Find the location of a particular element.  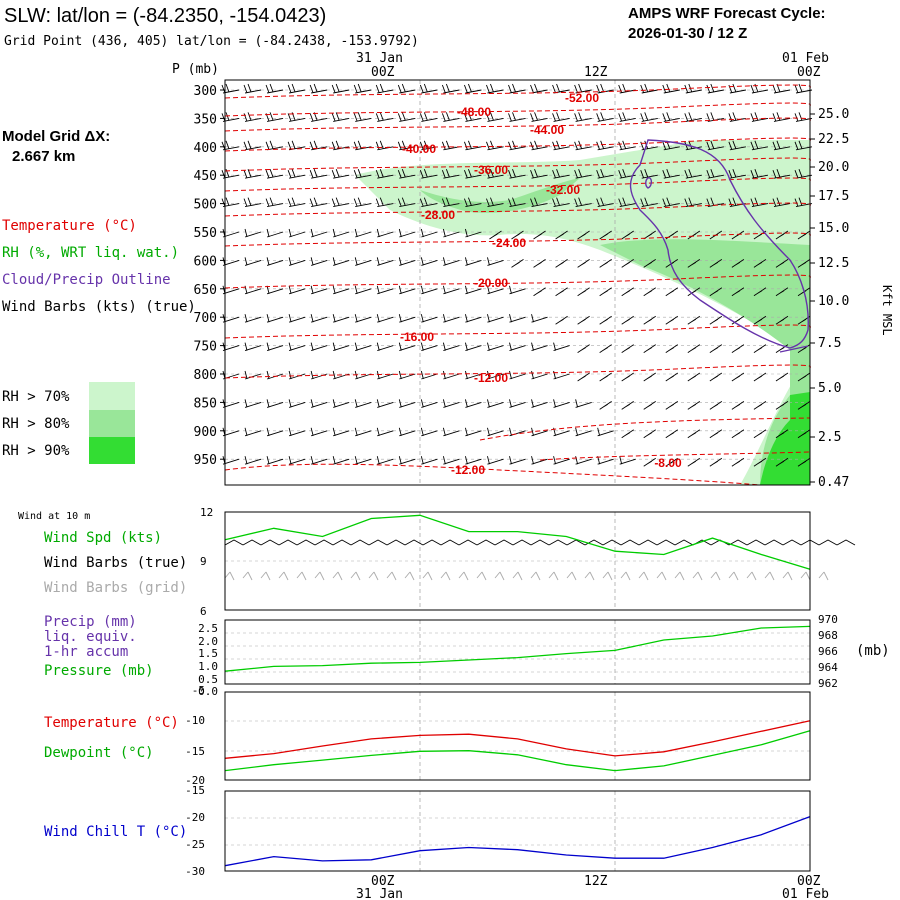

legend-dewpoint: Dewpoint (°C) is located at coordinates (99, 753).